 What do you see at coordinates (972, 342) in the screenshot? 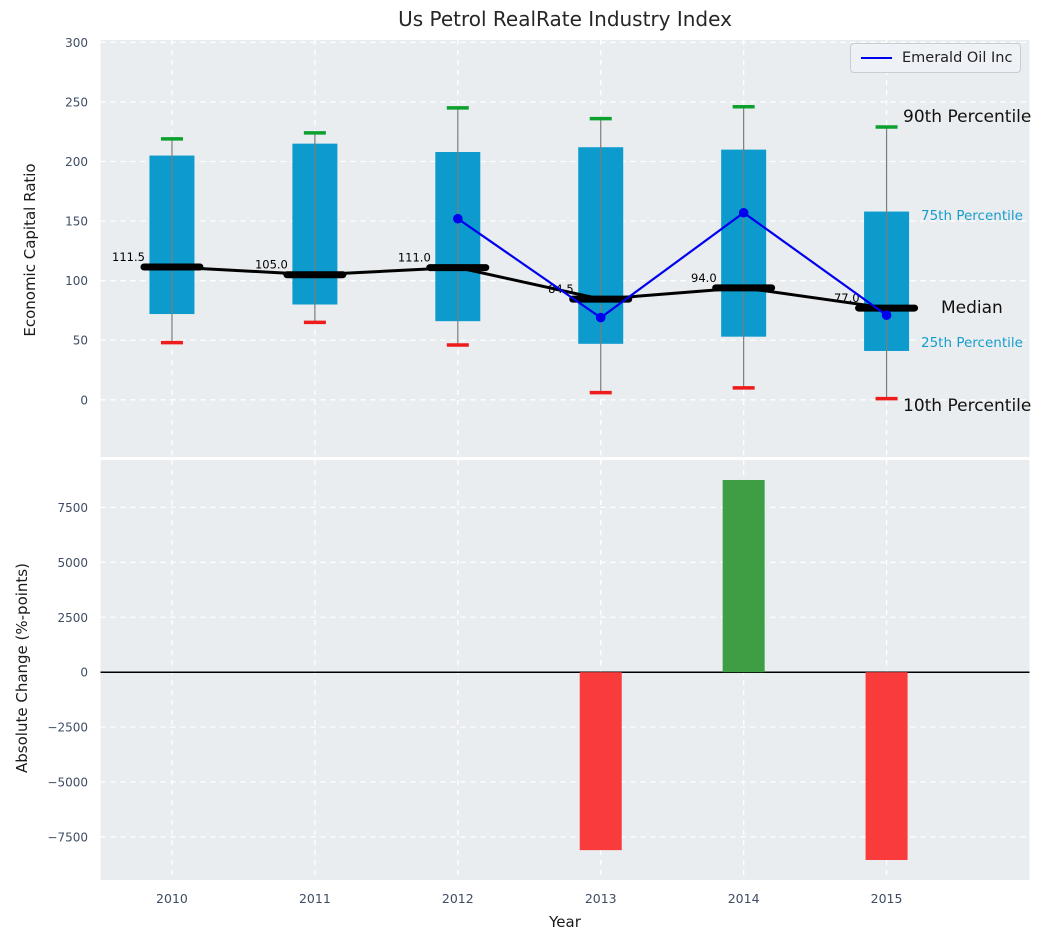
I see `annotation-25th-percentile: 25th Percentile` at bounding box center [972, 342].